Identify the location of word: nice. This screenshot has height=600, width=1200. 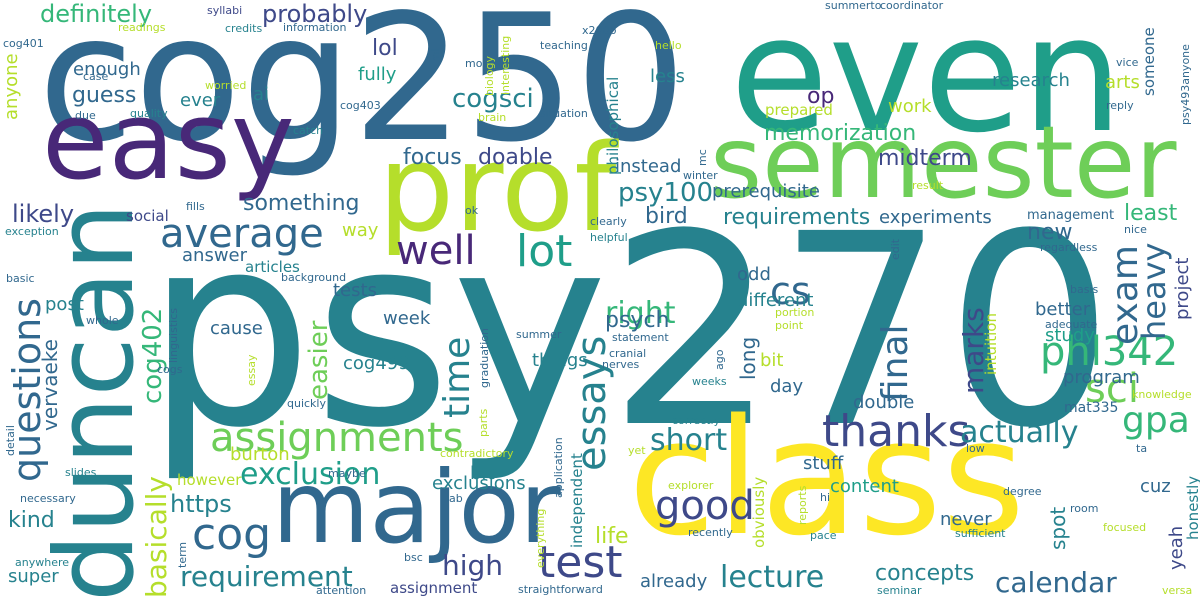
(1135, 229).